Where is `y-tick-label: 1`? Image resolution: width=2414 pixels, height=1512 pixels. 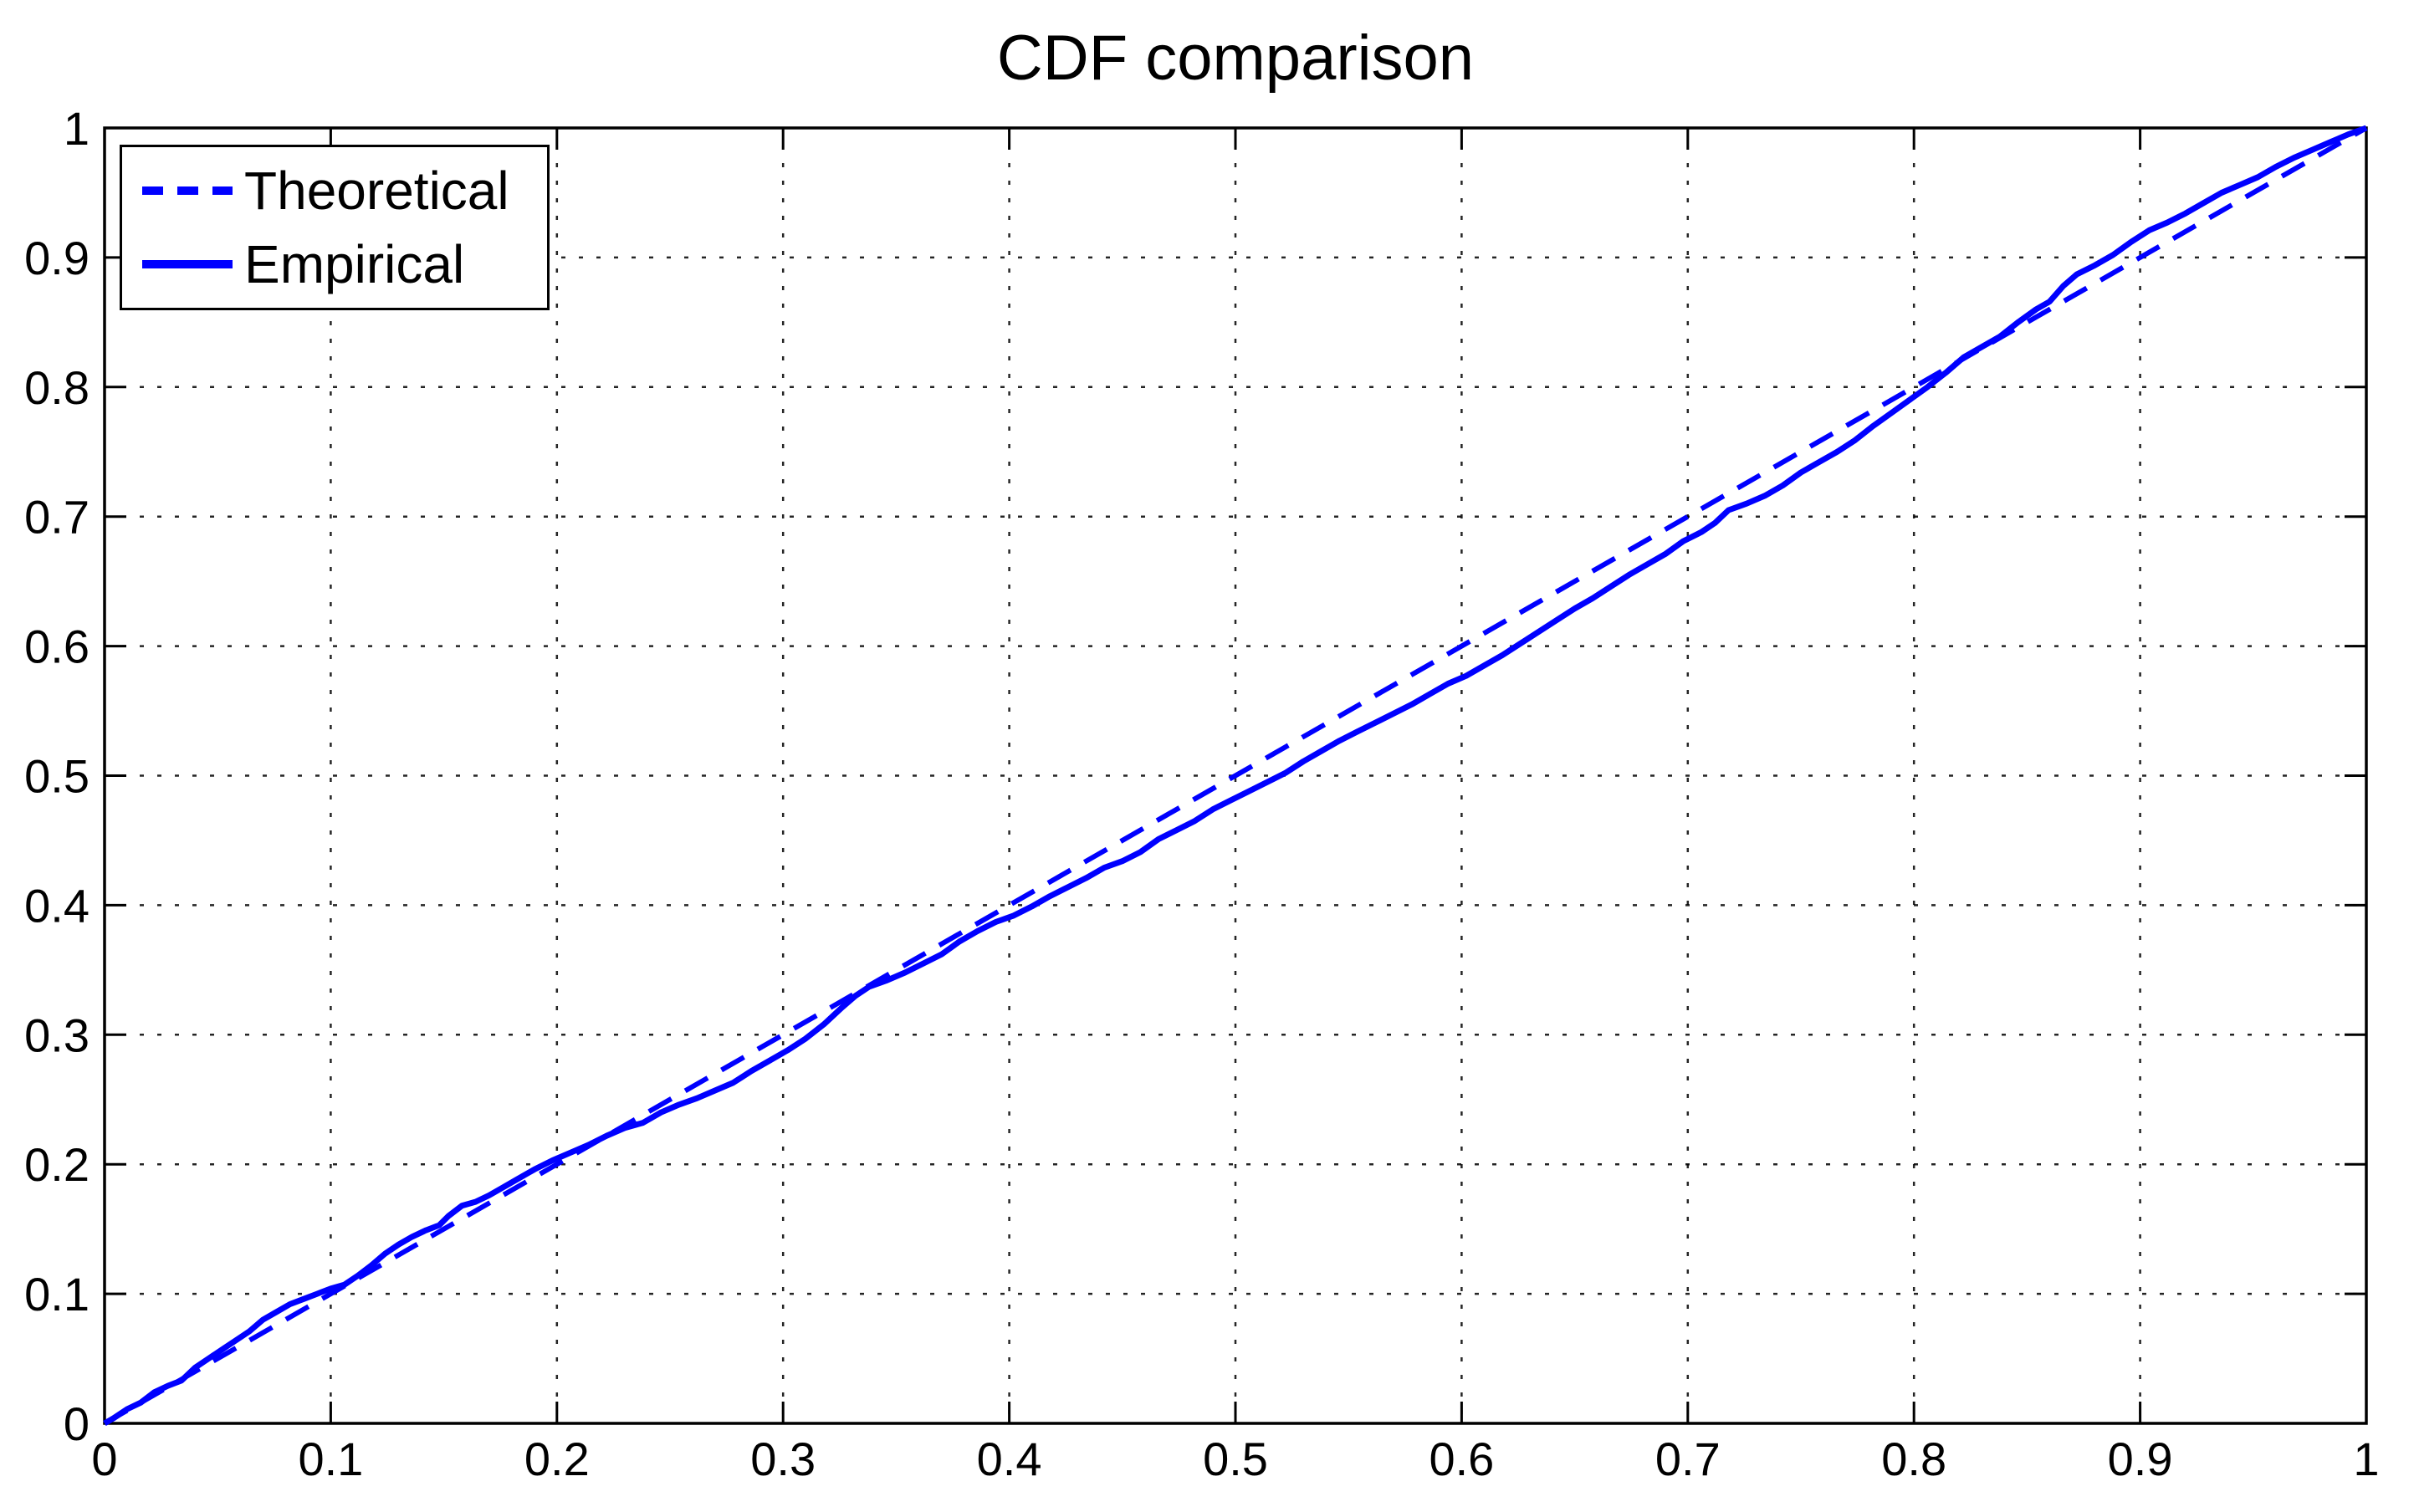
y-tick-label: 1 is located at coordinates (77, 128).